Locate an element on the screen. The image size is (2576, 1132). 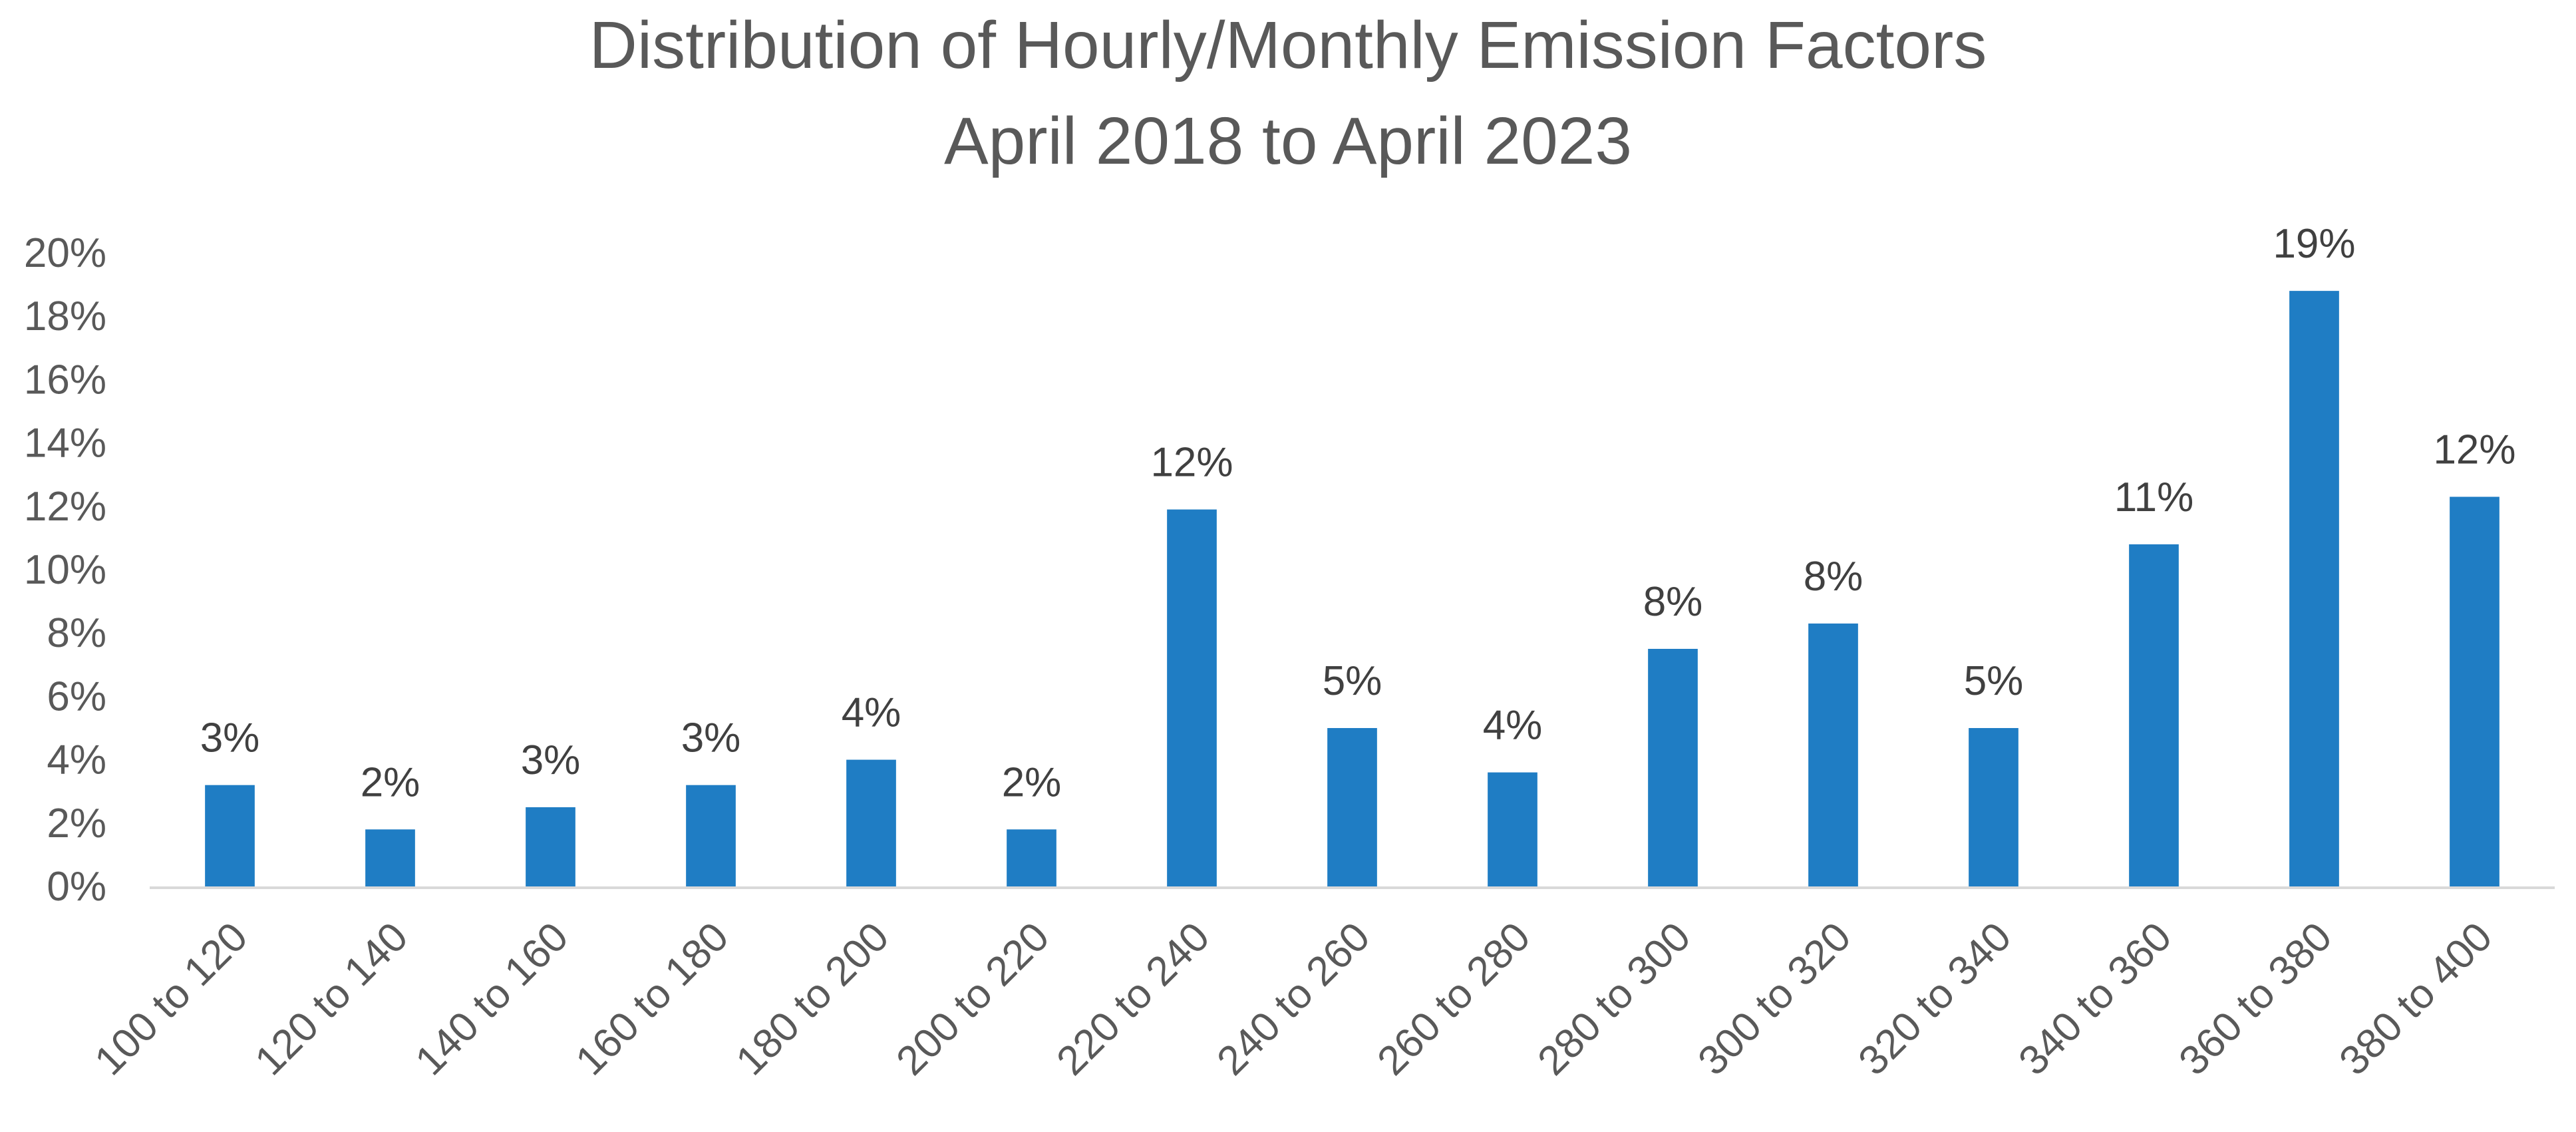
y-axis-ticks: 0% 2% 4% 6% 8% 10% 12% 14% 16% 18% 20% is located at coordinates (65, 570).